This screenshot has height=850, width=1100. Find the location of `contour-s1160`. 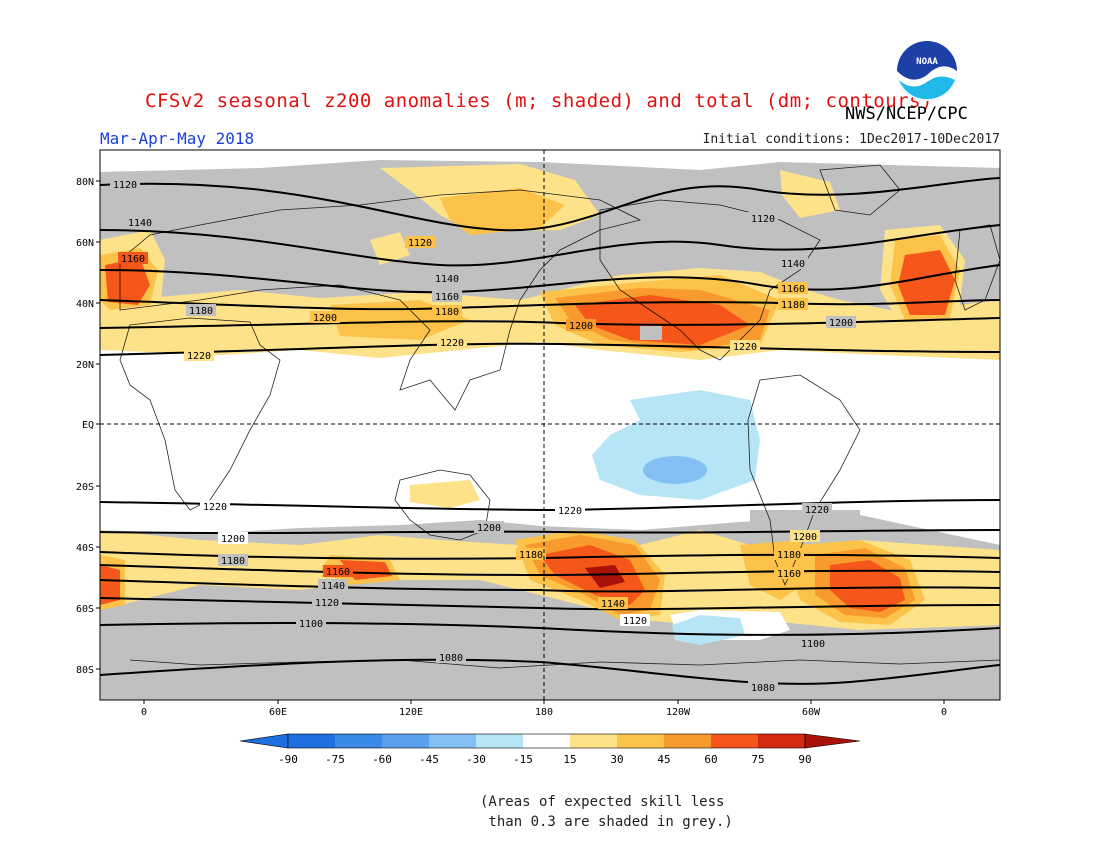

contour-s1160 is located at coordinates (550, 570).